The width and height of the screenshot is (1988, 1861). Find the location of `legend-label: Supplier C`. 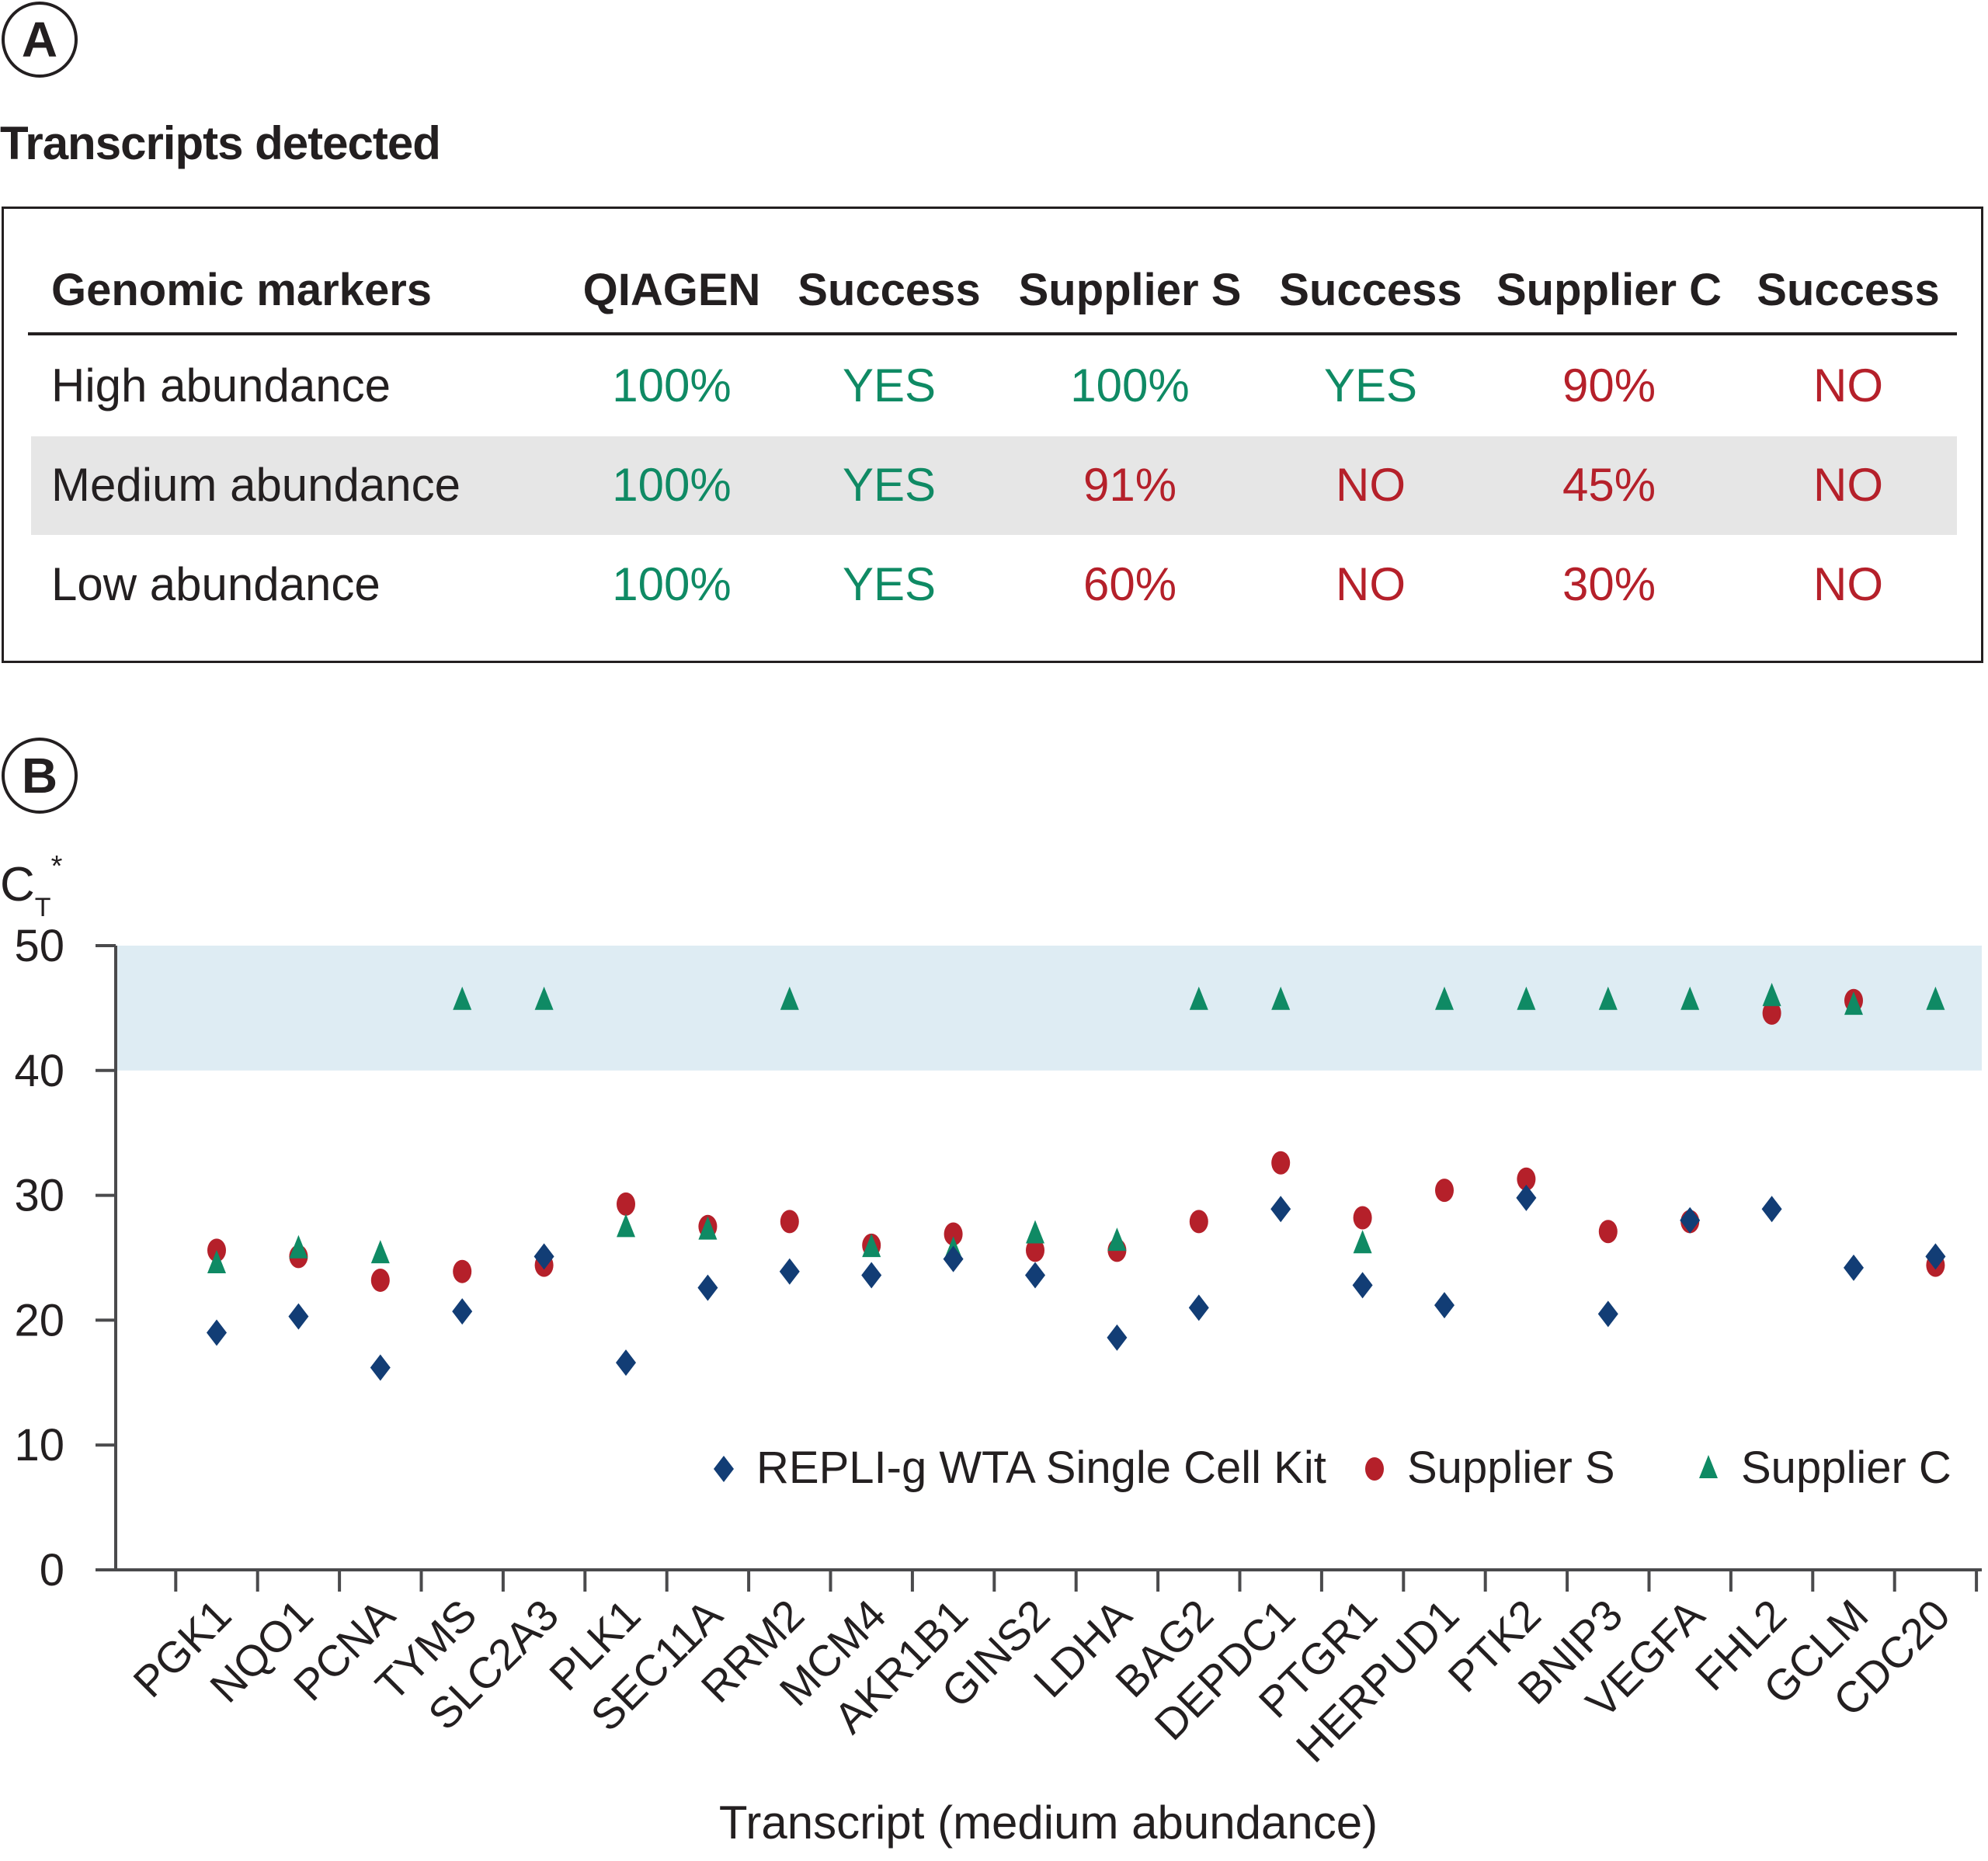

legend-label: Supplier C is located at coordinates (1847, 1468).